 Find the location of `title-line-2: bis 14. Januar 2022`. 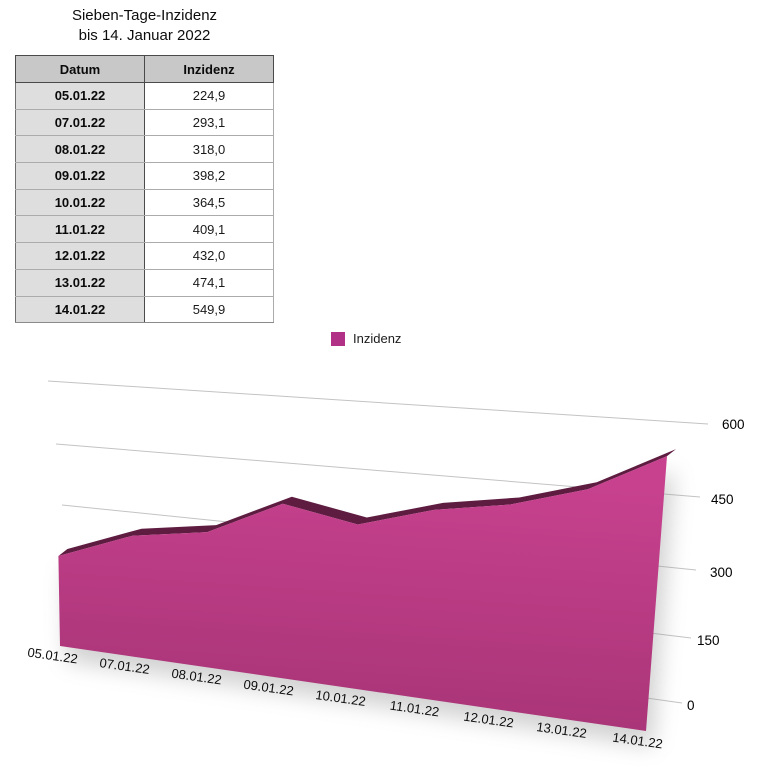

title-line-2: bis 14. Januar 2022 is located at coordinates (144, 35).